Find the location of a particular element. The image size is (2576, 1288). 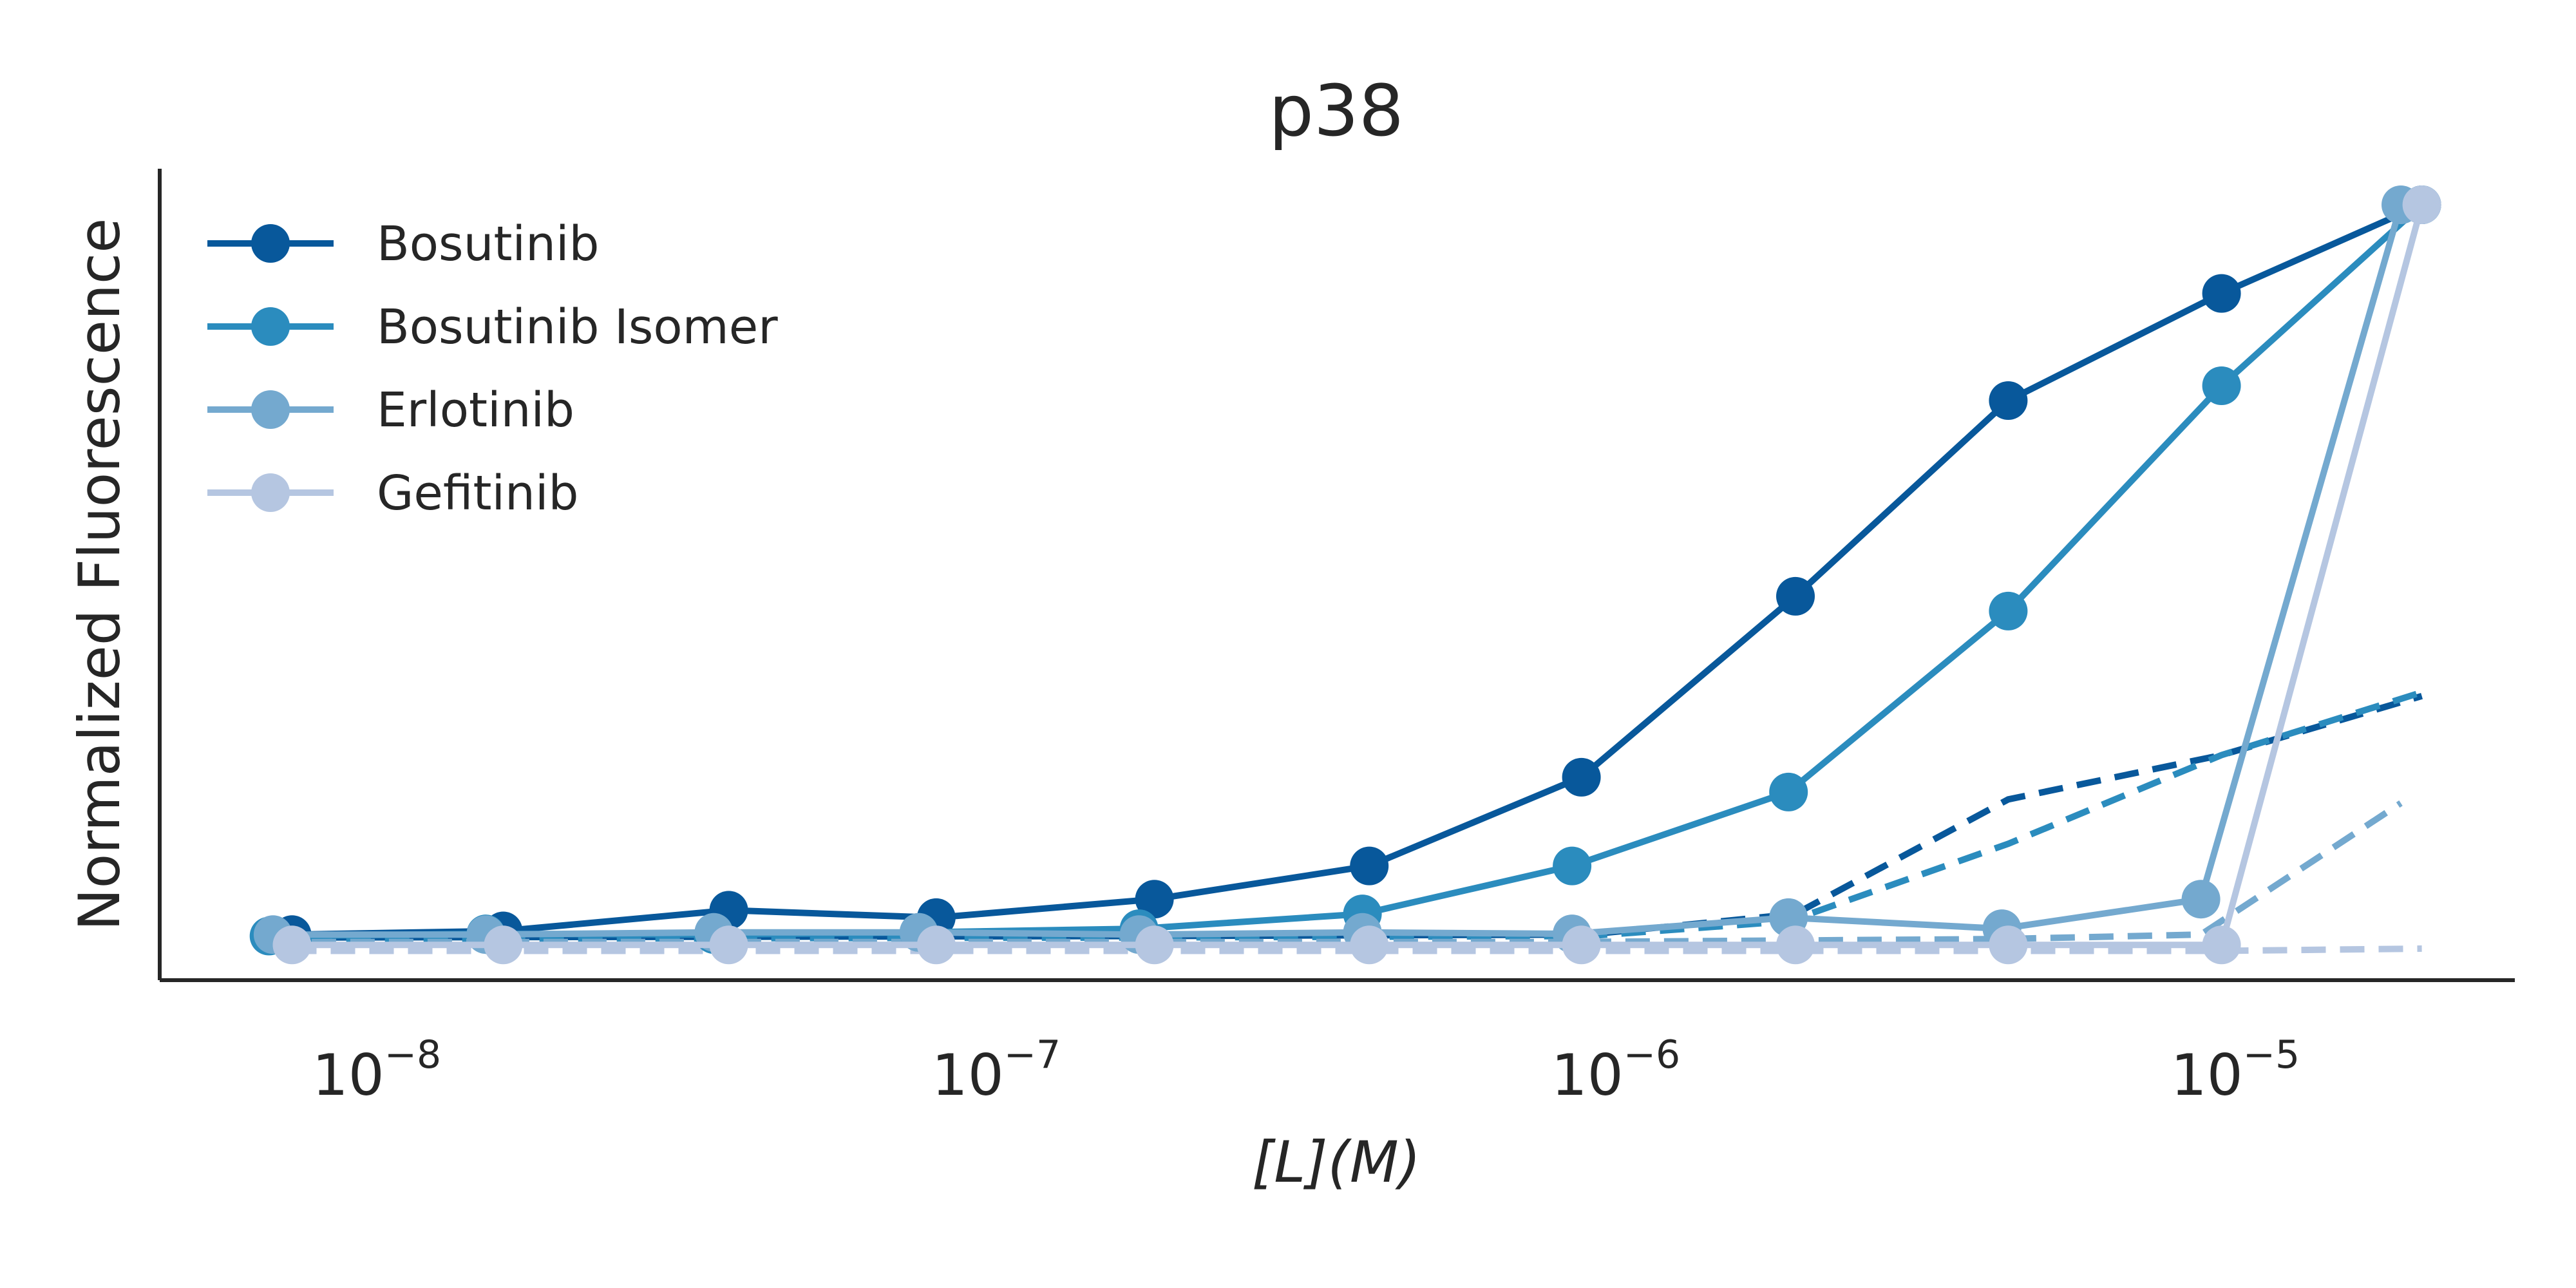

y-axis-label: Normalized Fluorescence is located at coordinates (100, 574).